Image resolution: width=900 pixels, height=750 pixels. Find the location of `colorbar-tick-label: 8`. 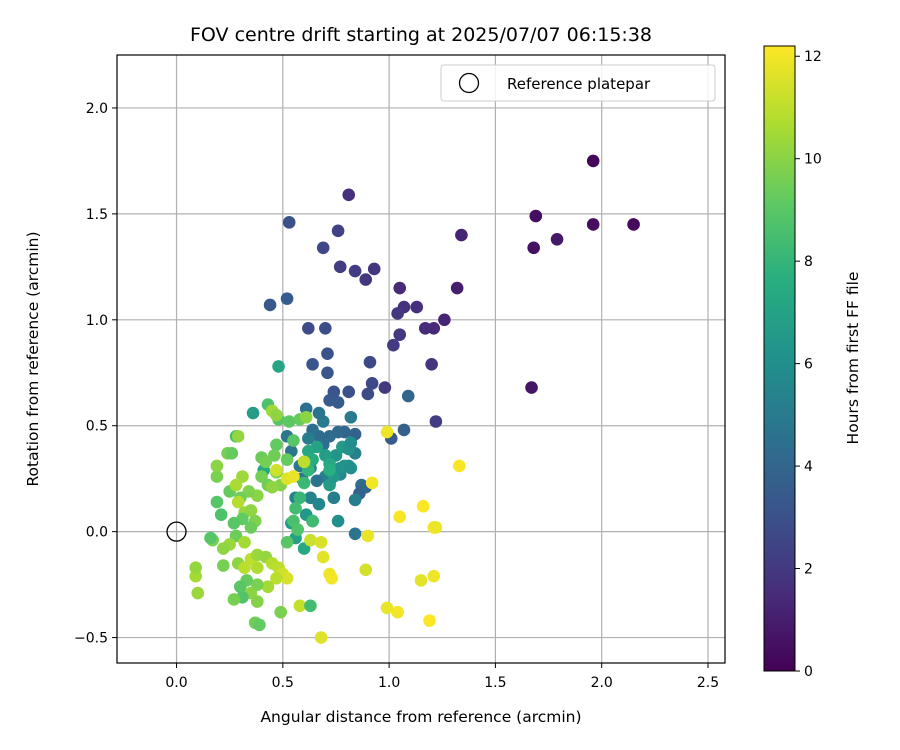

colorbar-tick-label: 8 is located at coordinates (808, 262).